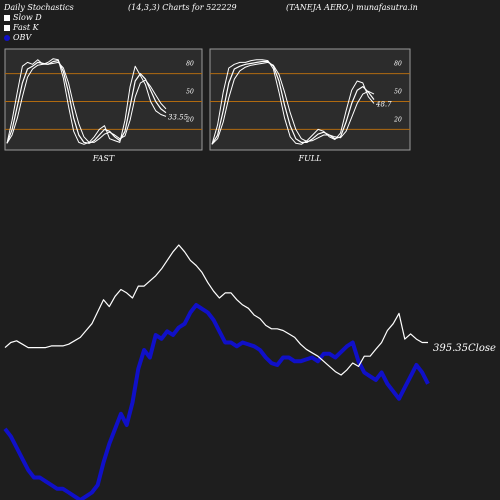  I want to click on full-level-label: 20, so click(397, 119).